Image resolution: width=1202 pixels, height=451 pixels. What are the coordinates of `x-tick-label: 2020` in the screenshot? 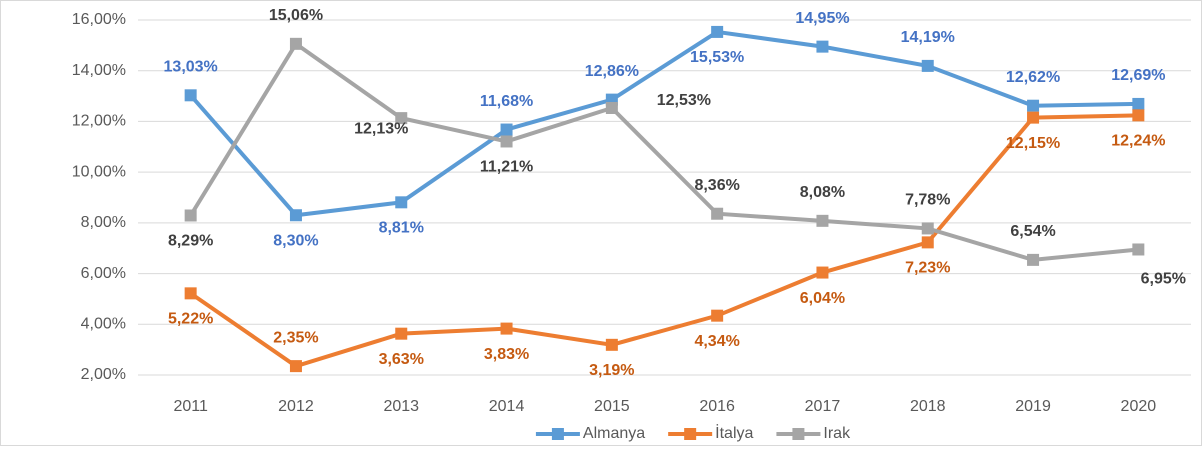 It's located at (1139, 406).